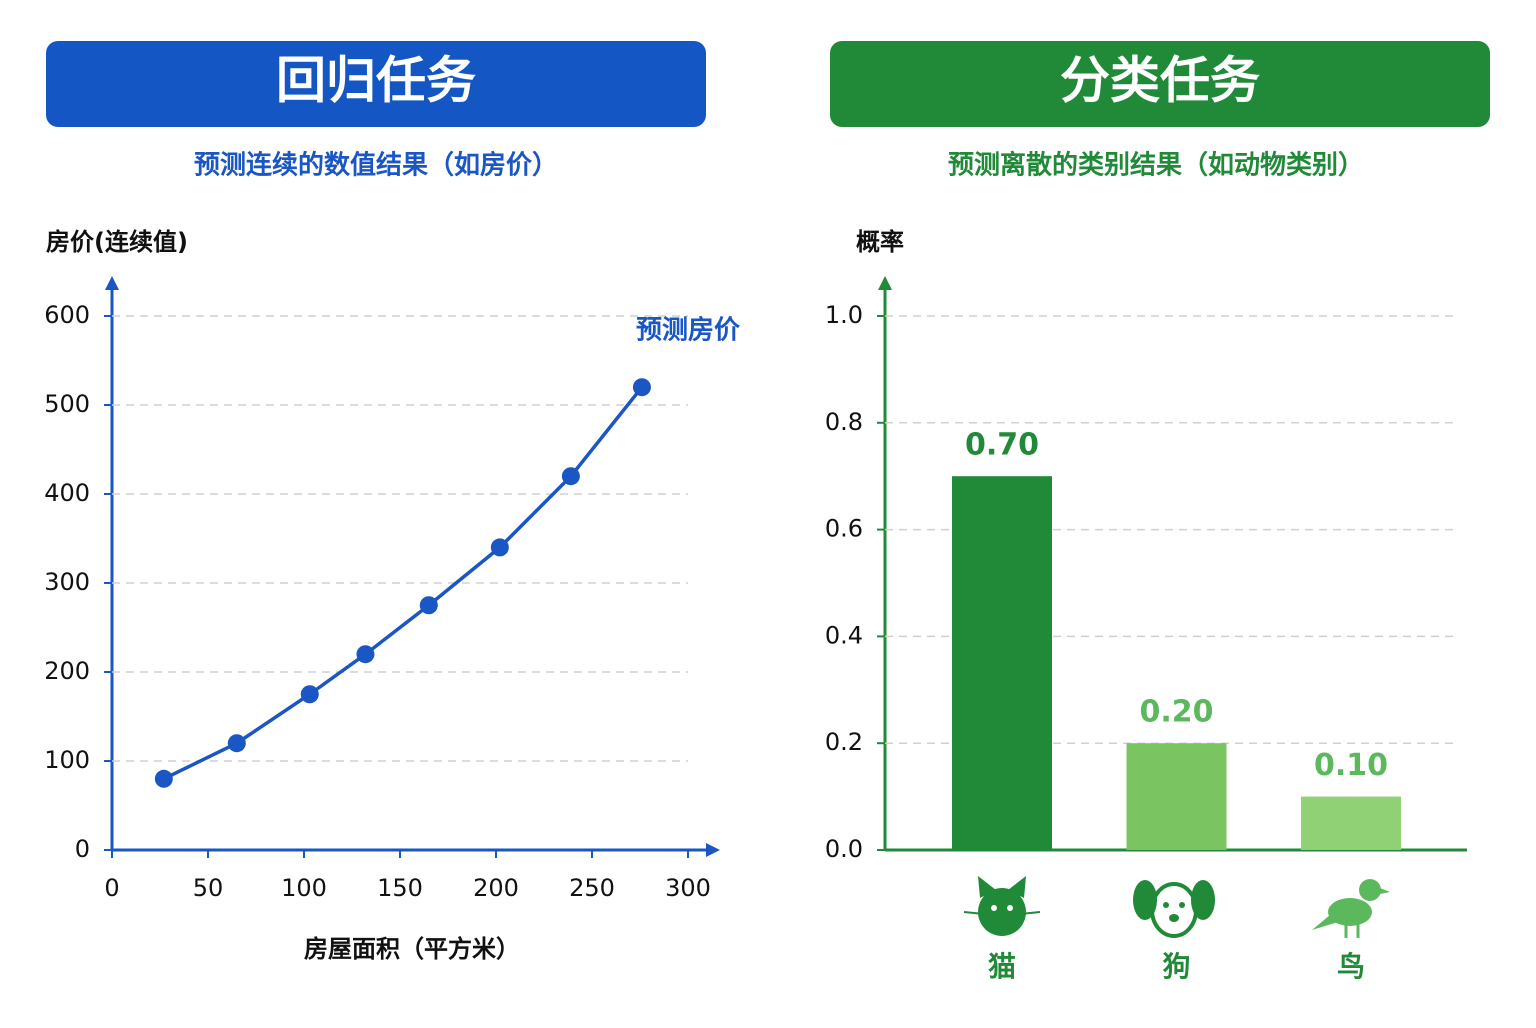 The height and width of the screenshot is (1028, 1536). I want to click on y-tick-label: 0.6, so click(844, 529).